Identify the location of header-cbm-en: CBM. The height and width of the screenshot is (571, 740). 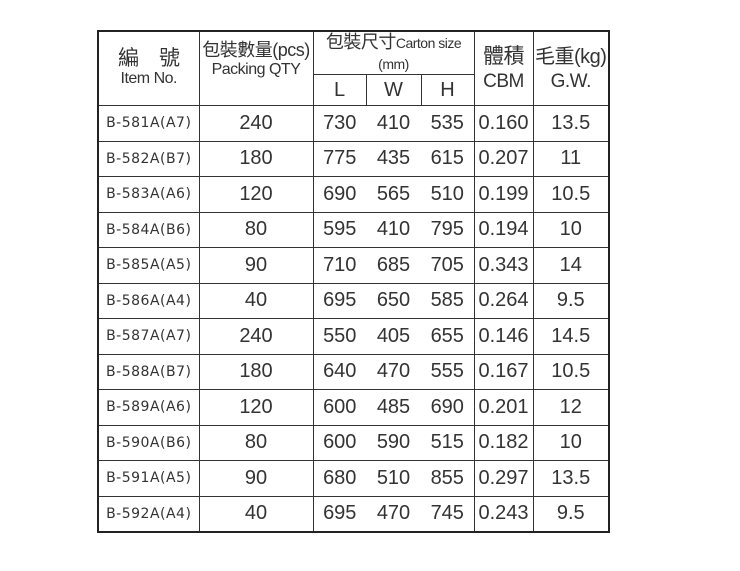
(503, 81).